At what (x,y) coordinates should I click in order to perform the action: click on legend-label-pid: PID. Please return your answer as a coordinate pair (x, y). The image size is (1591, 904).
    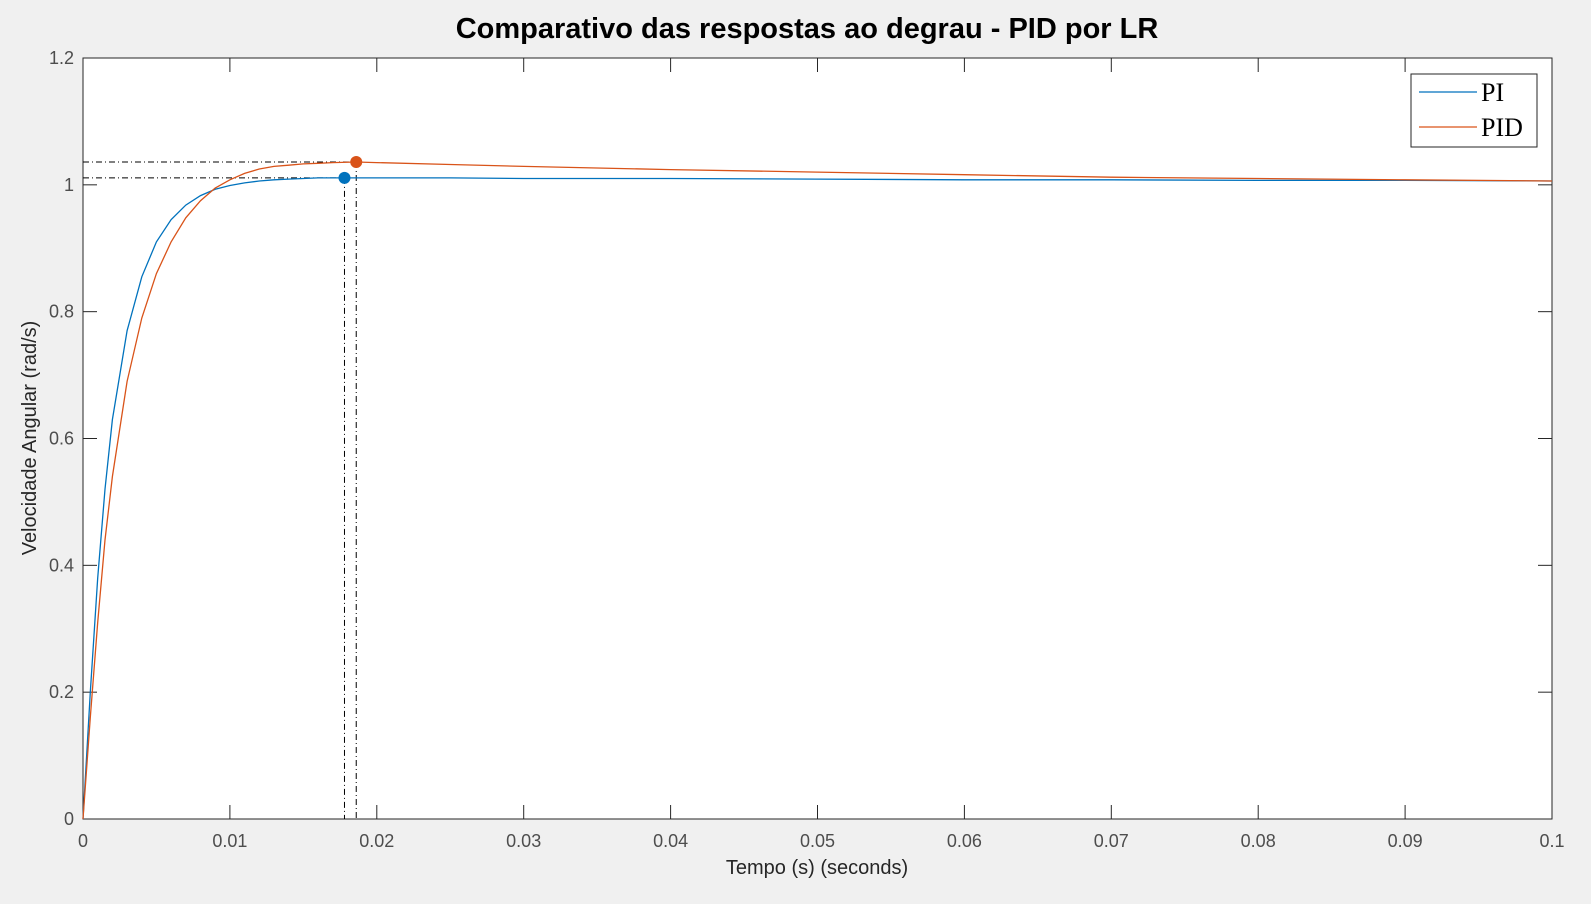
    Looking at the image, I should click on (1502, 127).